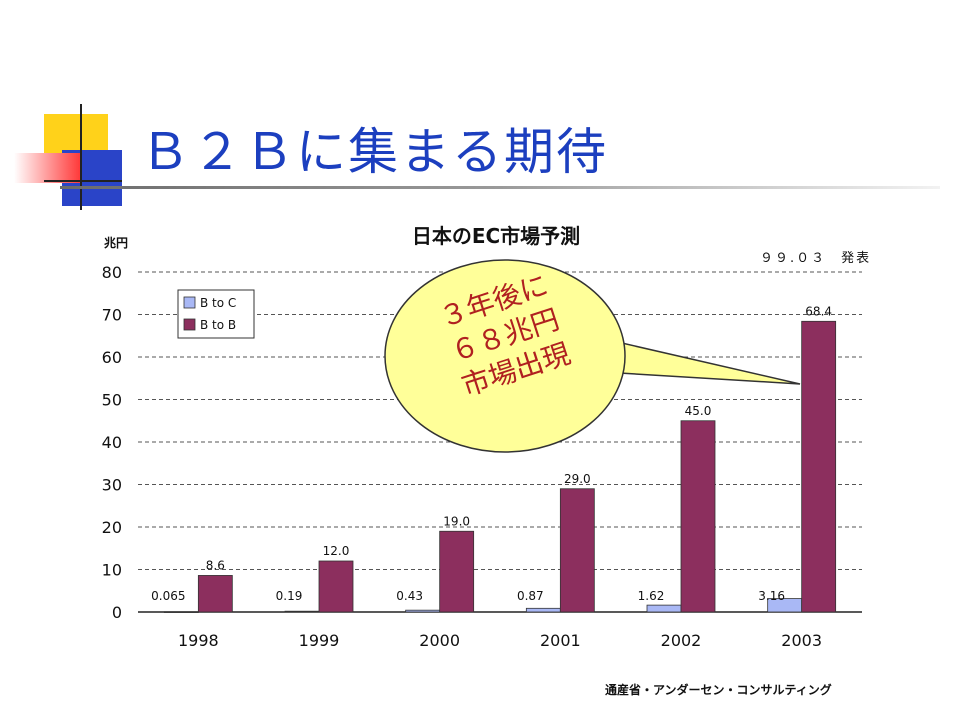 This screenshot has width=960, height=720. I want to click on bar-b-to-b-2002, so click(698, 516).